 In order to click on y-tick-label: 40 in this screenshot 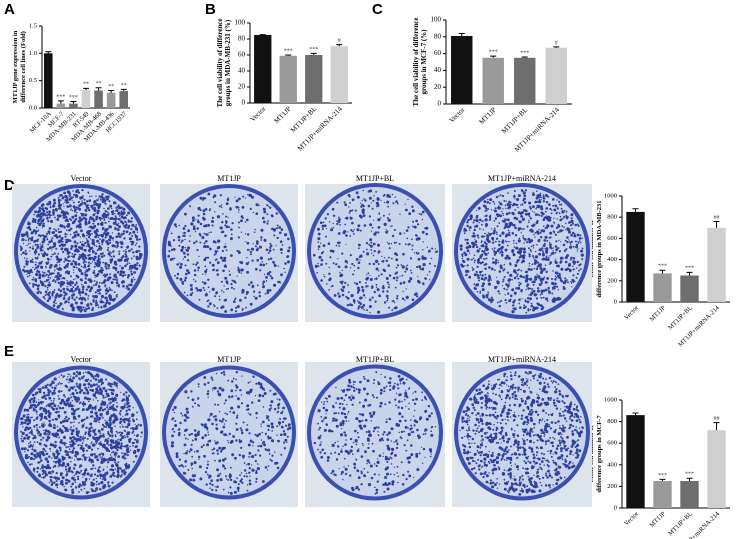, I will do `click(242, 71)`.